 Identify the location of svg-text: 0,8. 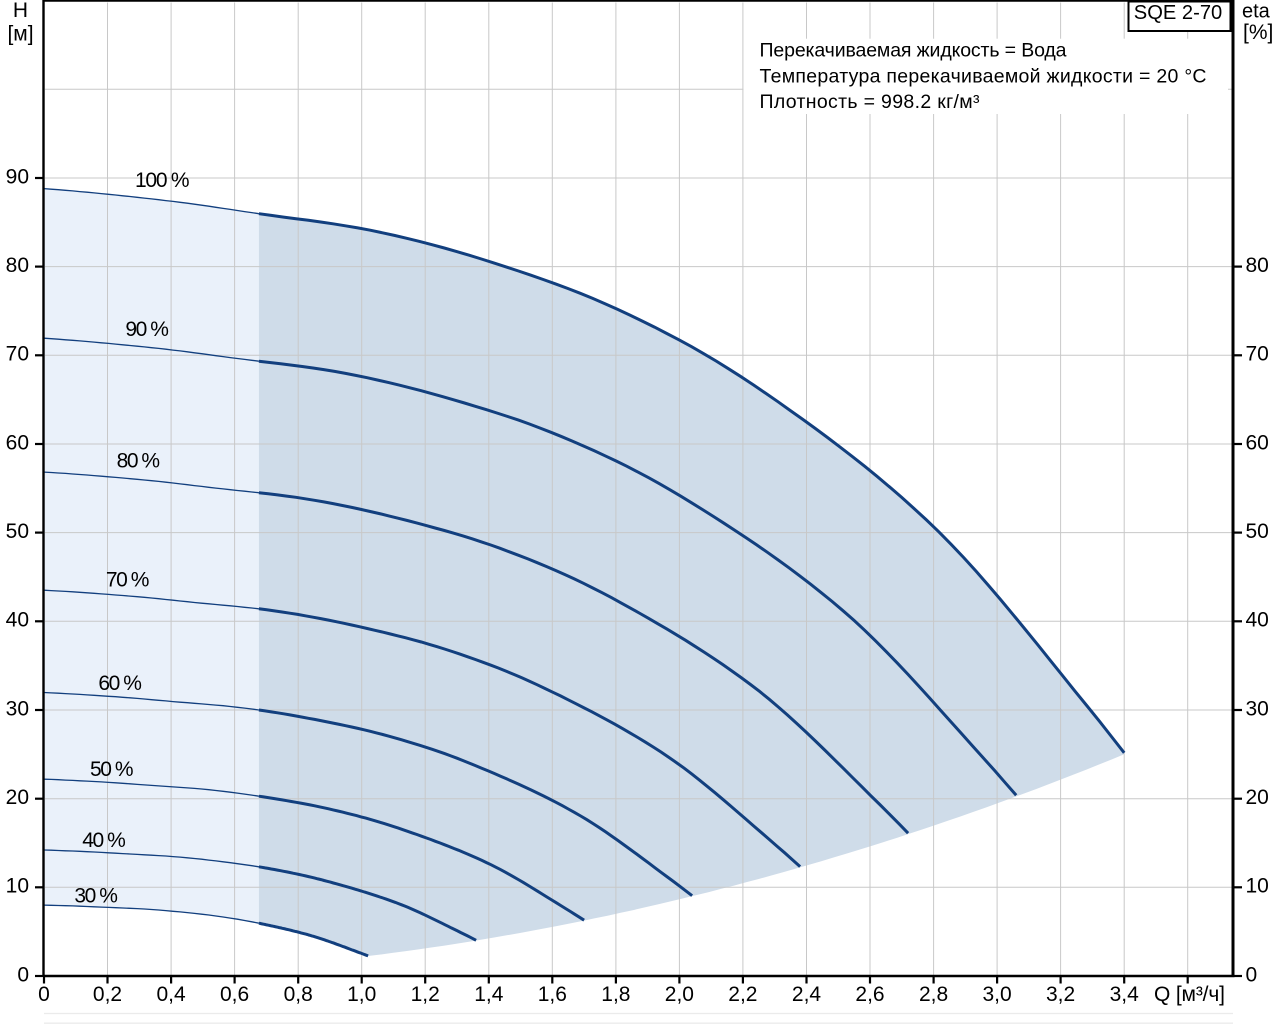
(298, 994).